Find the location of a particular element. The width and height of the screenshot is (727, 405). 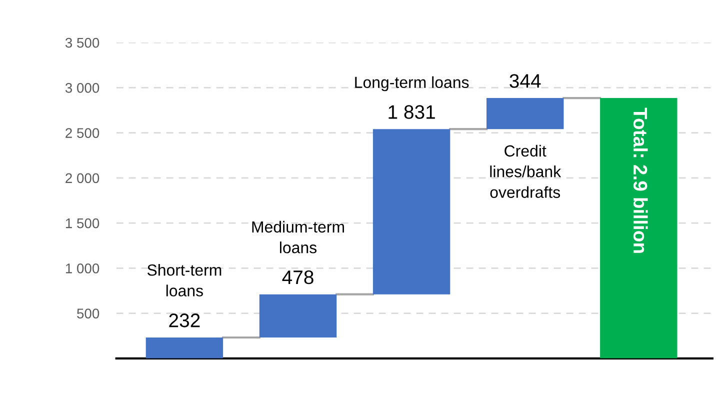

data-label: 344 is located at coordinates (525, 81).